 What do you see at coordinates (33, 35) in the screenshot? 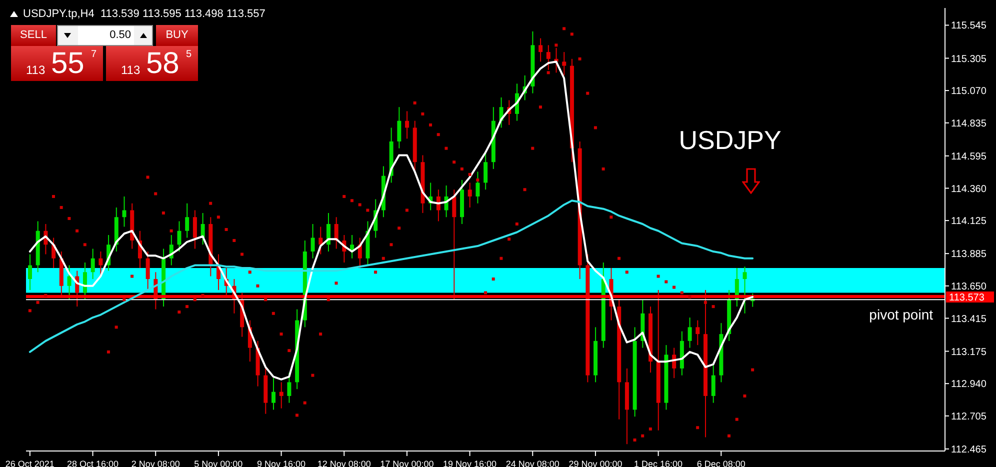
I see `sell-button: SELL` at bounding box center [33, 35].